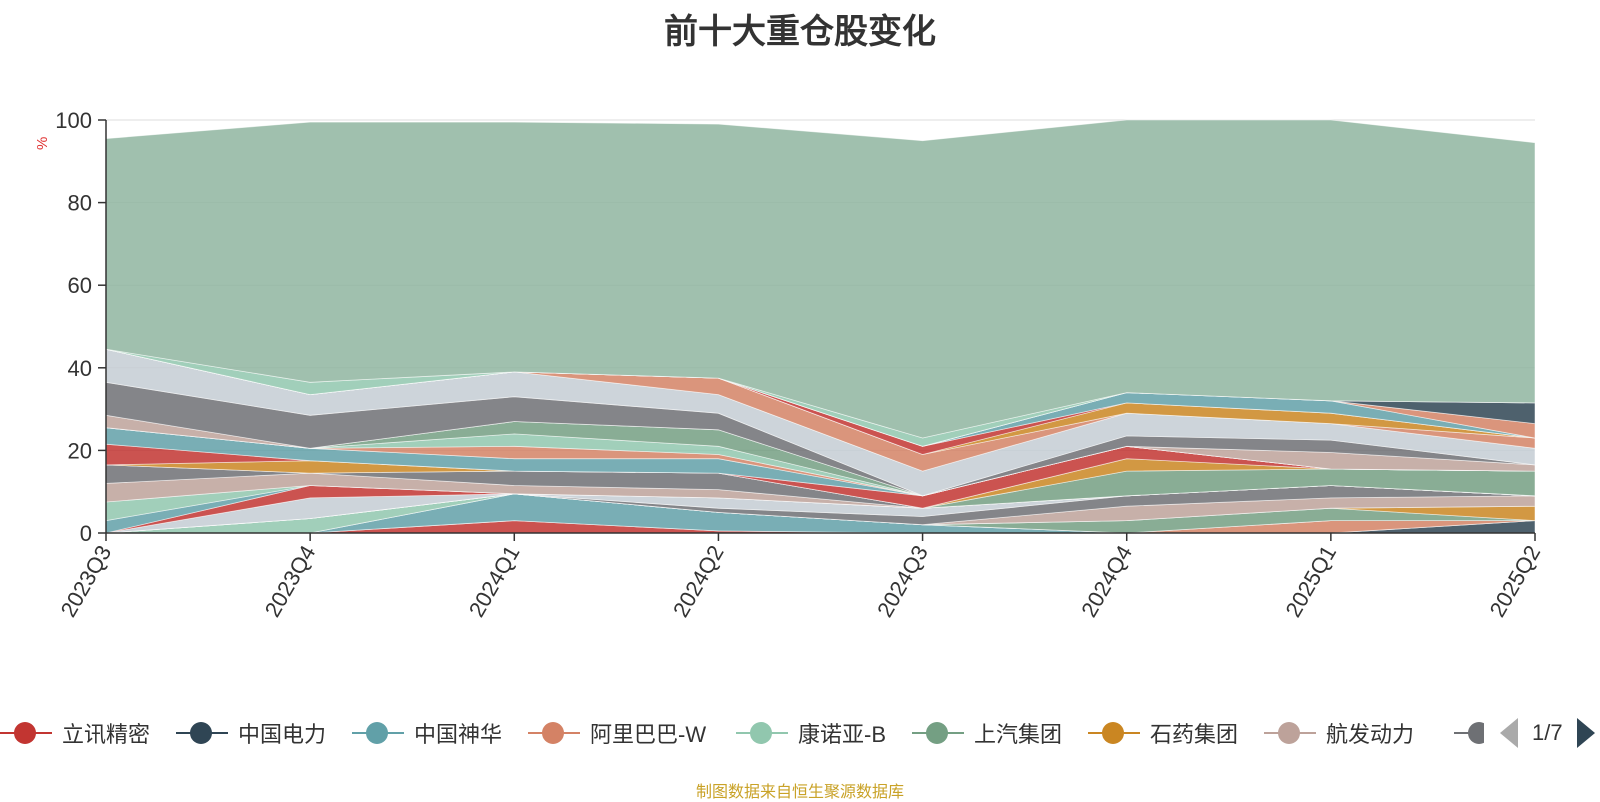 This screenshot has height=802, width=1600. What do you see at coordinates (648, 734) in the screenshot?
I see `legend-label: 阿里巴巴-W` at bounding box center [648, 734].